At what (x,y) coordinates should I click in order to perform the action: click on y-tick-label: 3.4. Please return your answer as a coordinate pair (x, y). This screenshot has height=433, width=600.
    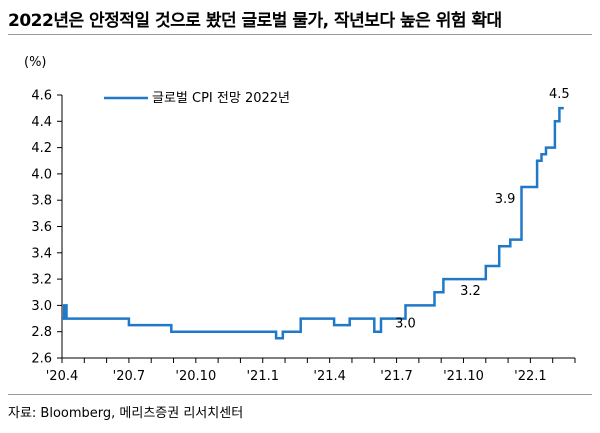
    Looking at the image, I should click on (41, 253).